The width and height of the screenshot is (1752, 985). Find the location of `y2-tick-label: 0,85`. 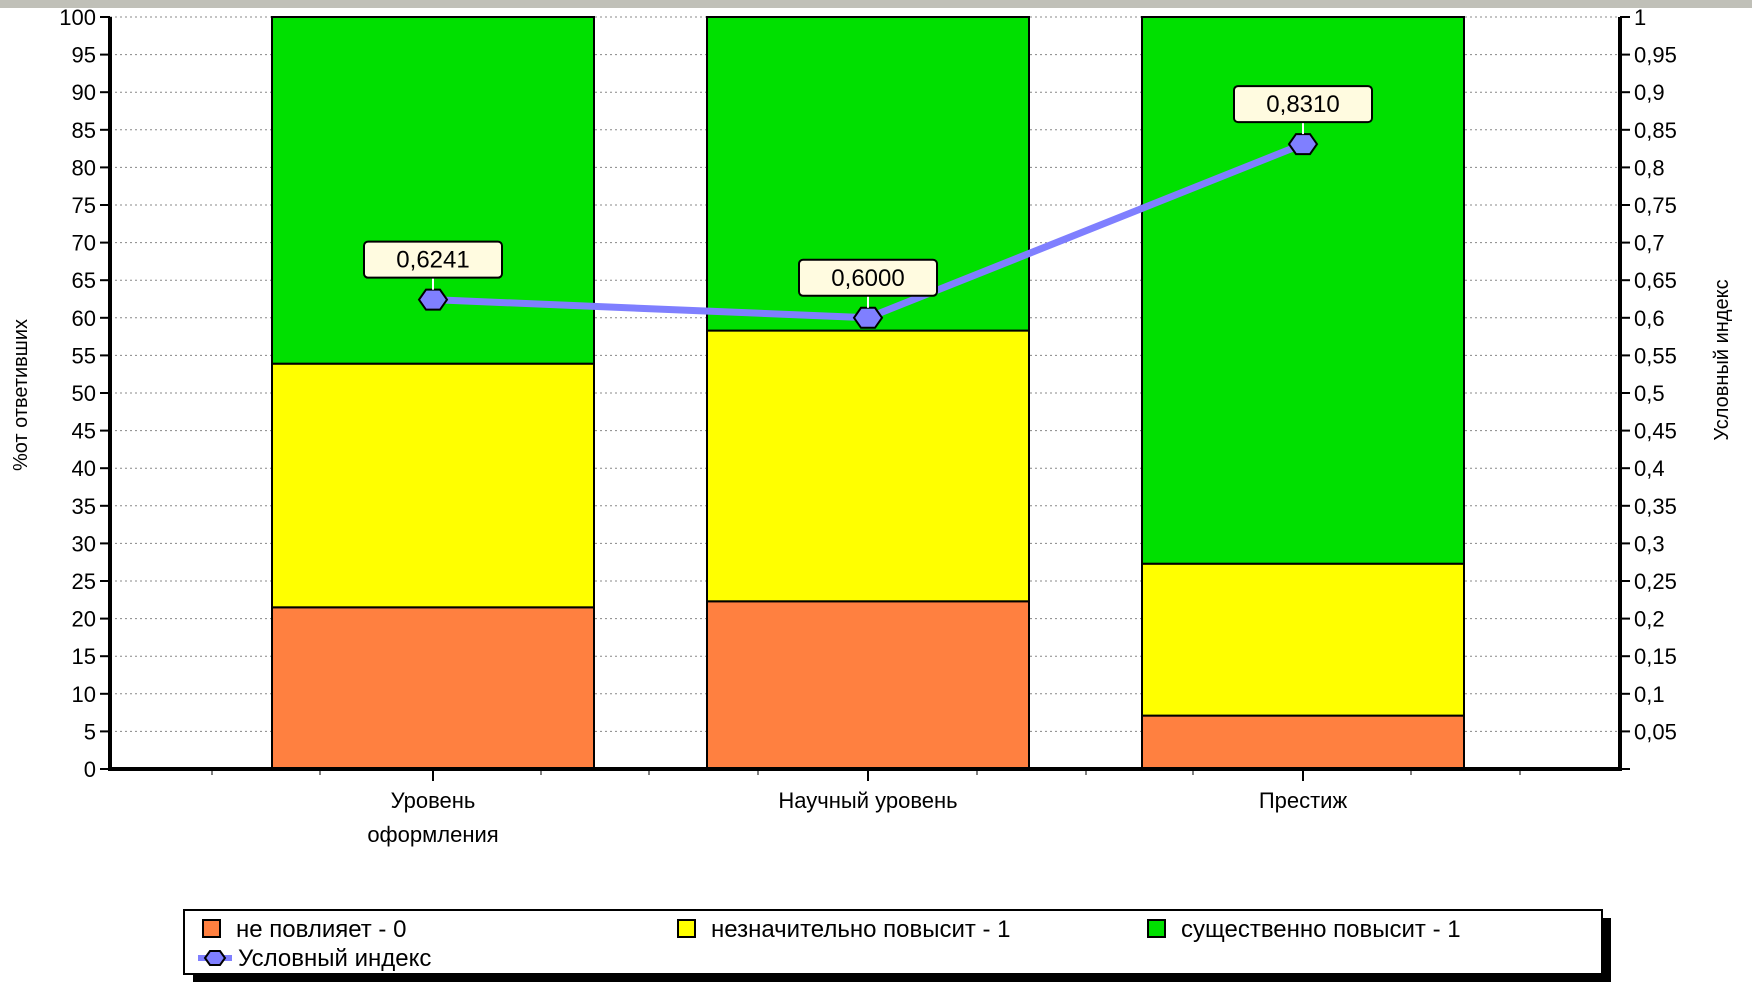

y2-tick-label: 0,85 is located at coordinates (1655, 130).